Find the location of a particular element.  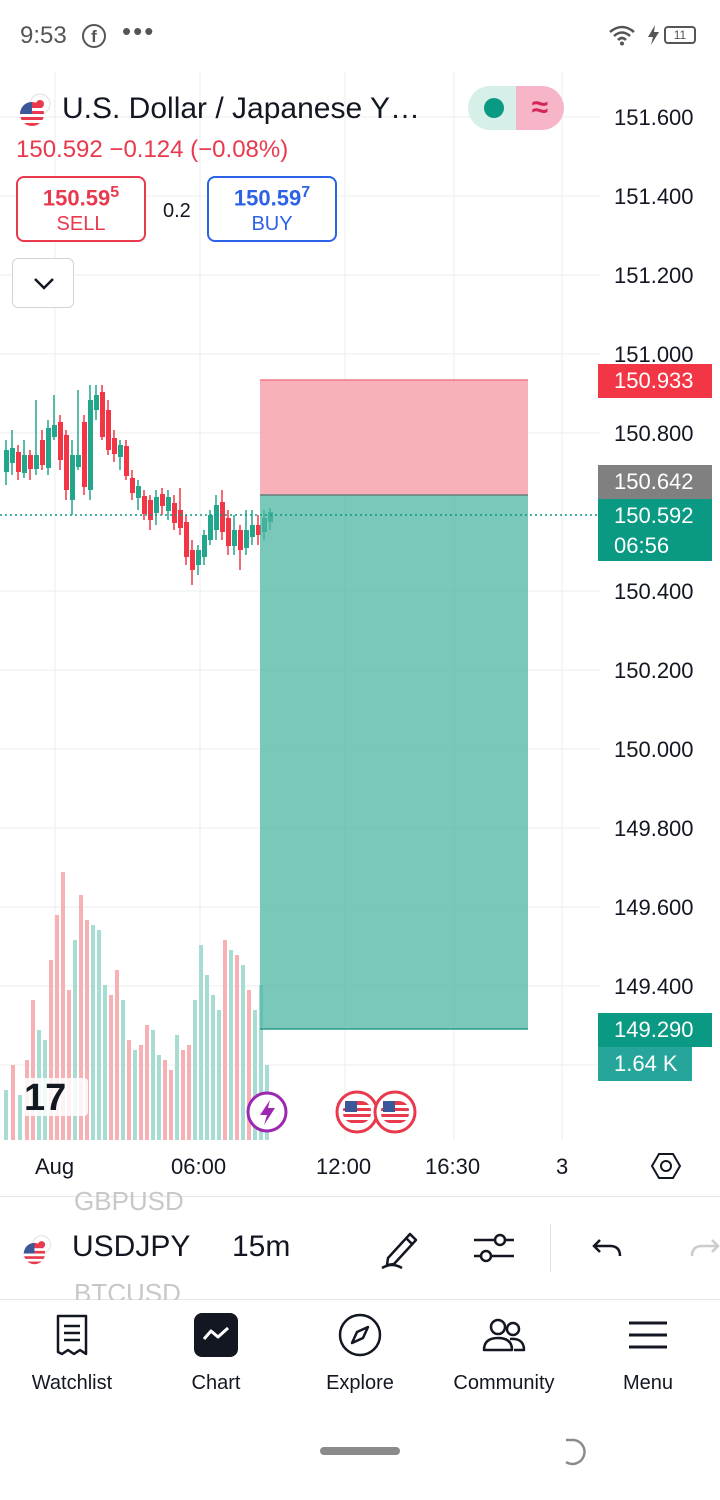

market-open-indicator is located at coordinates (492, 108).